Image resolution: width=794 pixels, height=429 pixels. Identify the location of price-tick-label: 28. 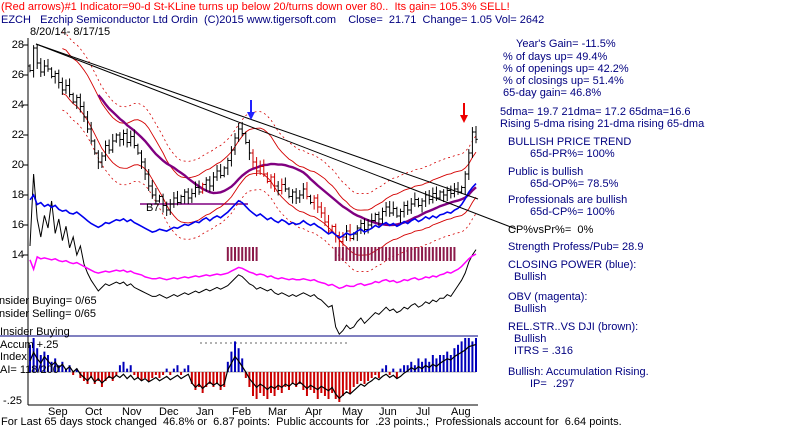
(17, 45).